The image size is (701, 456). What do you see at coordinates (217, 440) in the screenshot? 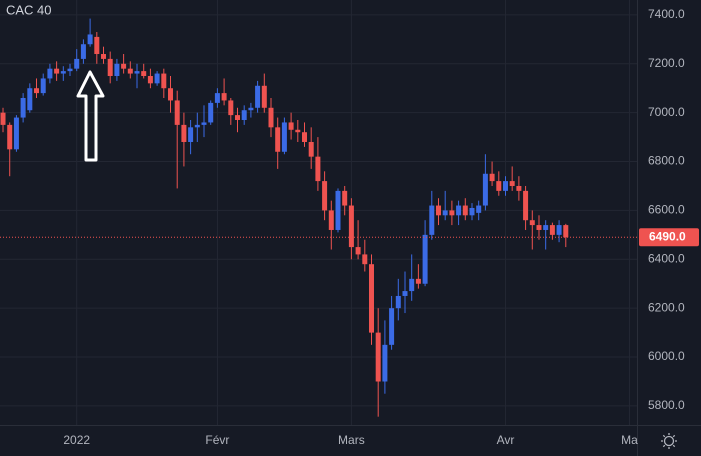
I see `x-tick-label: Févr` at bounding box center [217, 440].